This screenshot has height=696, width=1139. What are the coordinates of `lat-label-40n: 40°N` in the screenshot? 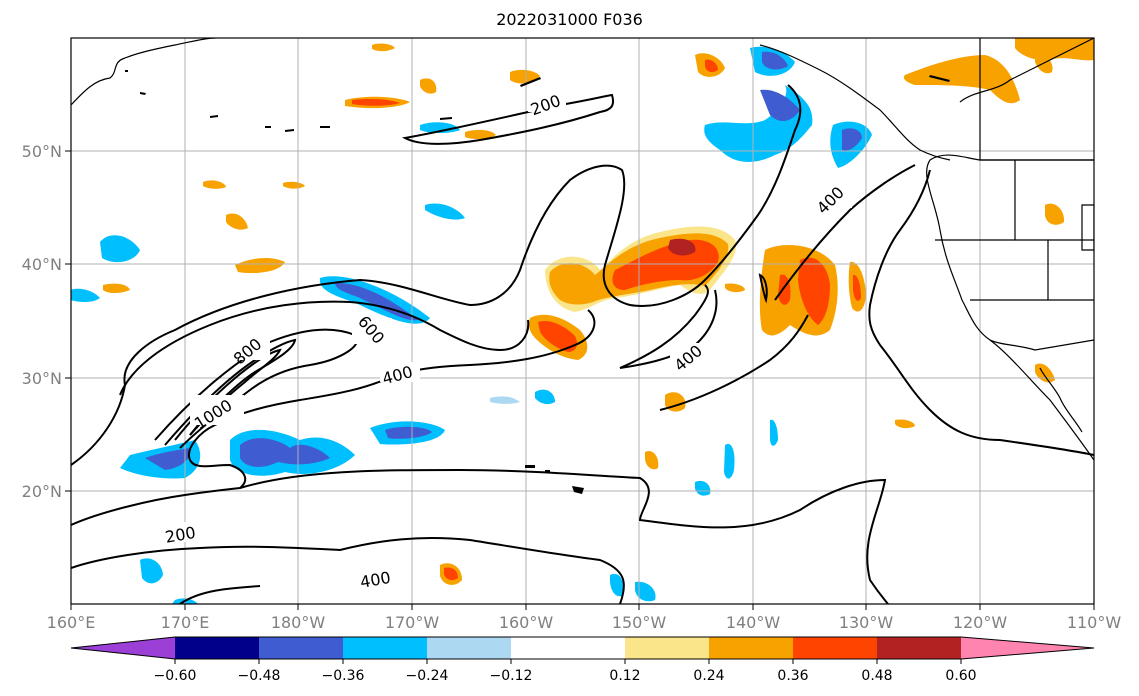 It's located at (42, 264).